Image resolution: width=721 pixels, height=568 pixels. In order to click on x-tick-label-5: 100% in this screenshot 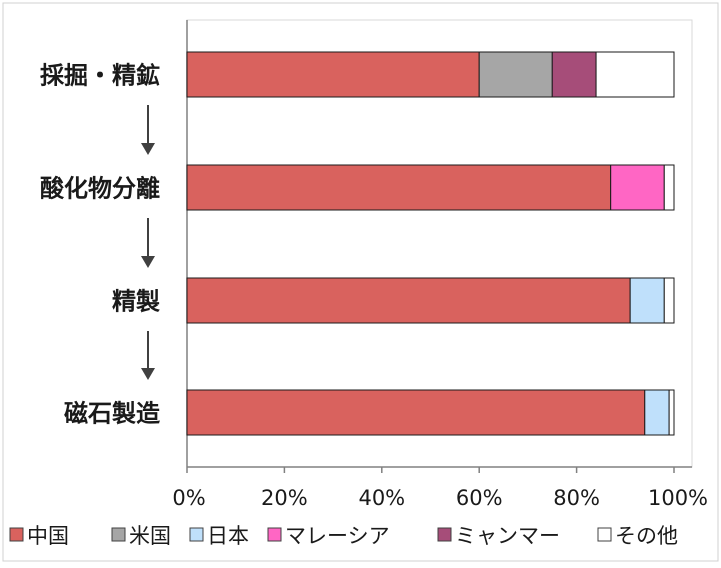, I will do `click(678, 498)`.